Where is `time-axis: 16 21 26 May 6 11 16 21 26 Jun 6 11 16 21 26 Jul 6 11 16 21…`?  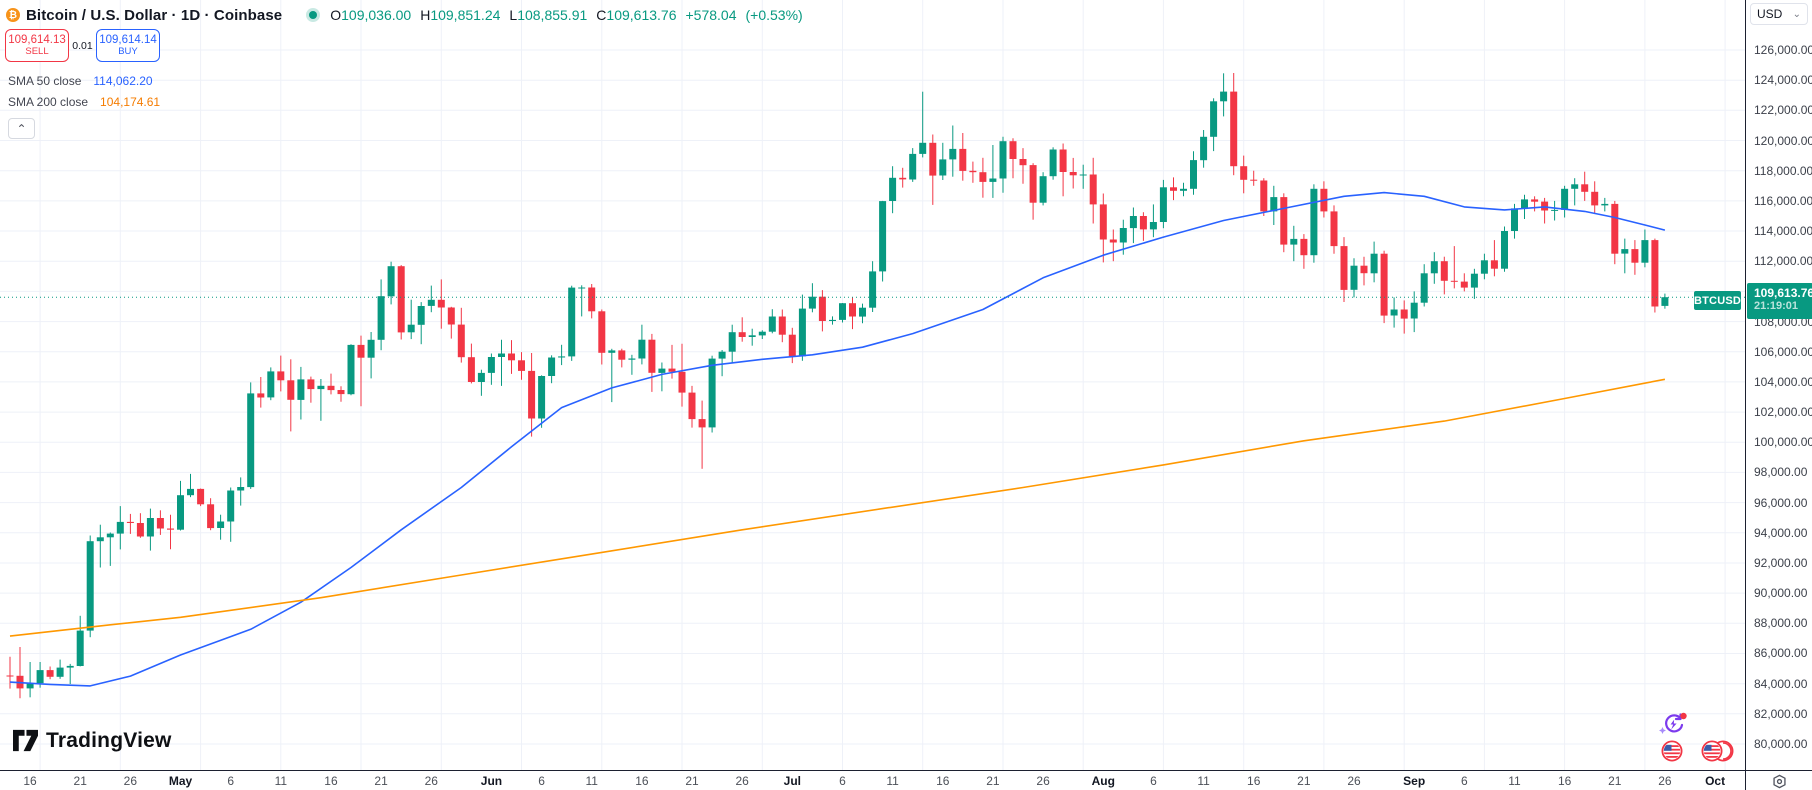
time-axis: 16 21 26 May 6 11 16 21 26 Jun 6 11 16 21 26 Jul 6 11 16 21… is located at coordinates (906, 780).